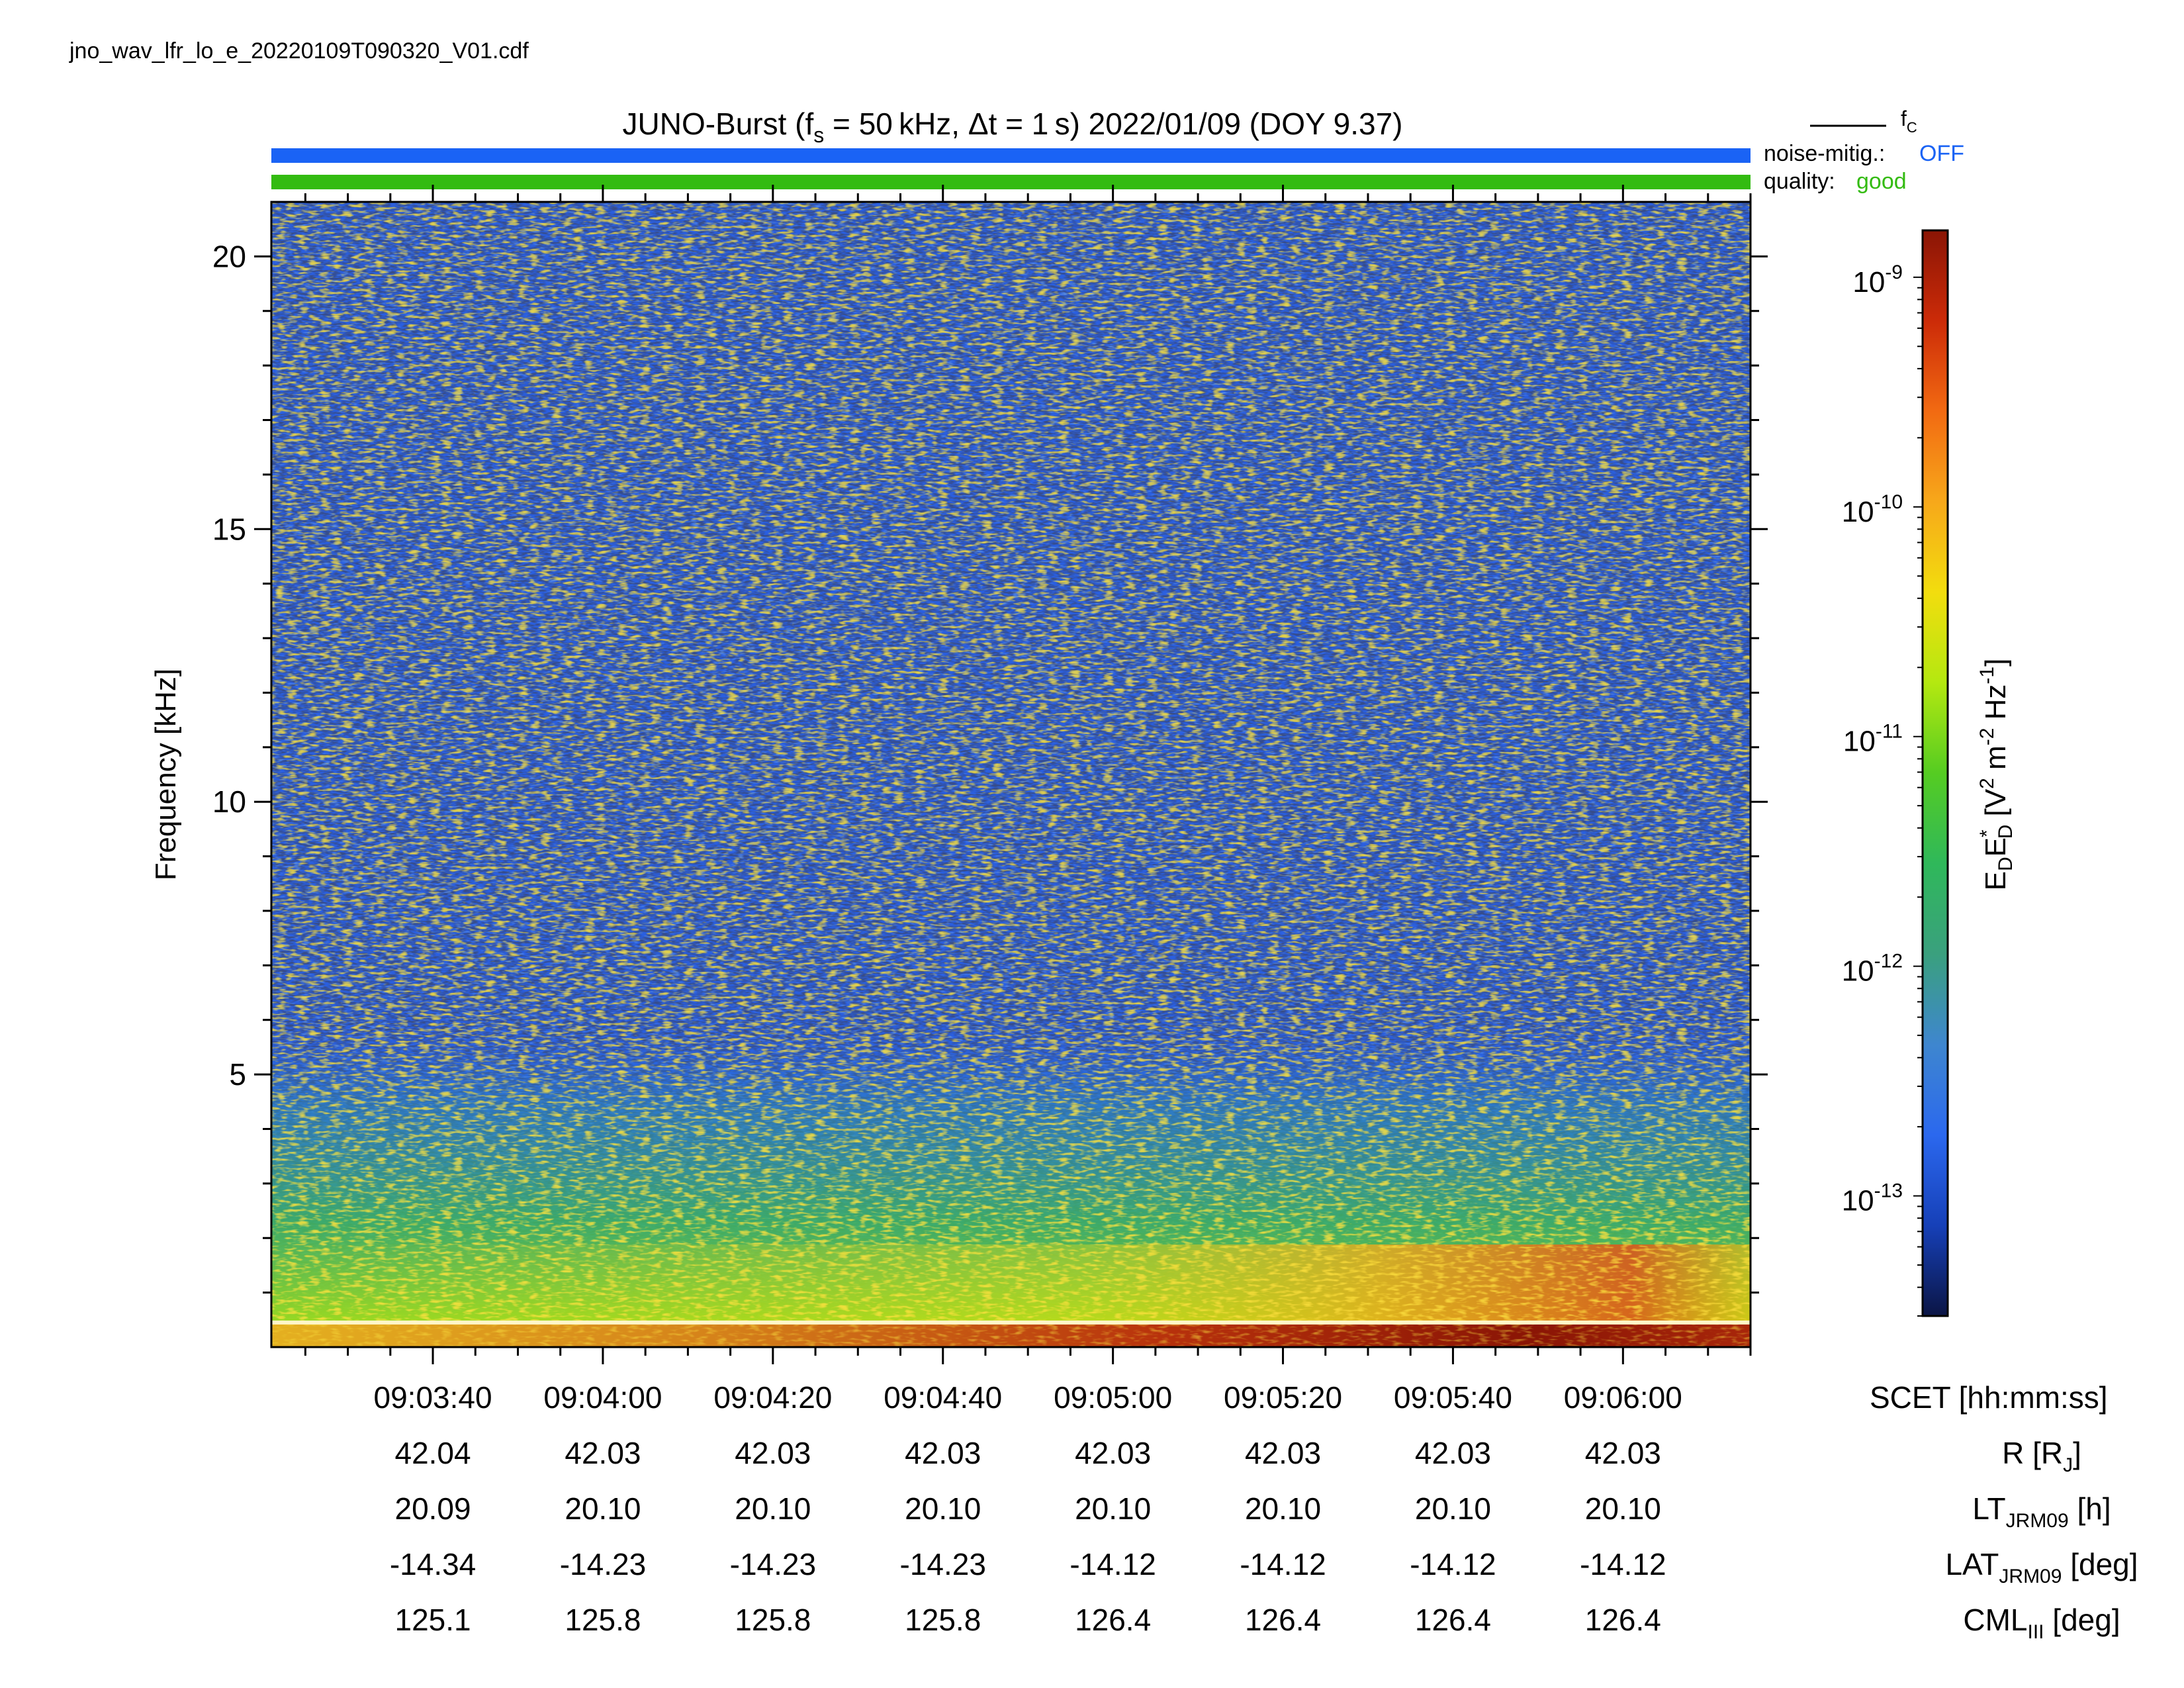  Describe the element at coordinates (229, 801) in the screenshot. I see `y-tick-label: 10` at that location.